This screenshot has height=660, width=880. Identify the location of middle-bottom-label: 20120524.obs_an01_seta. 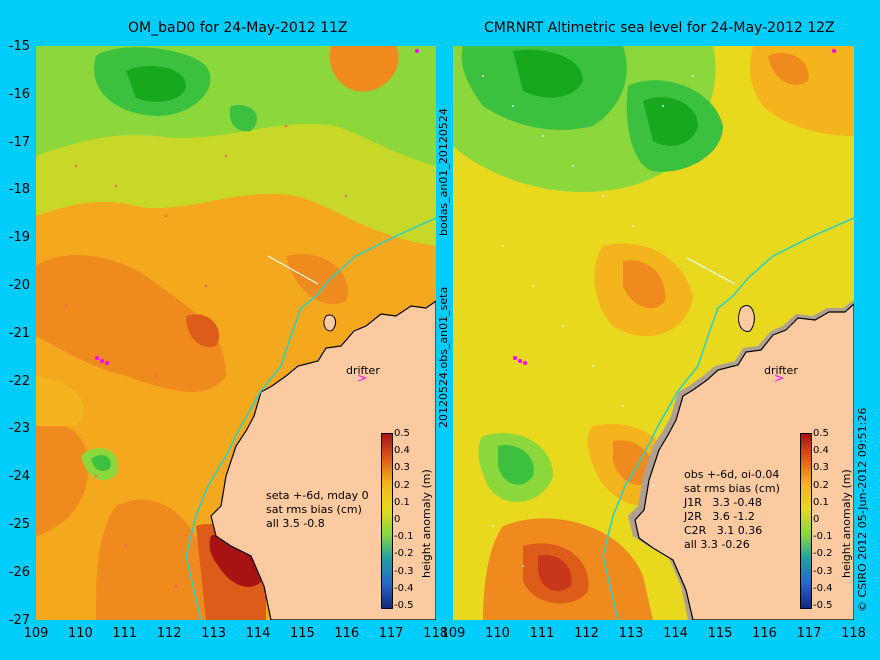
(443, 357).